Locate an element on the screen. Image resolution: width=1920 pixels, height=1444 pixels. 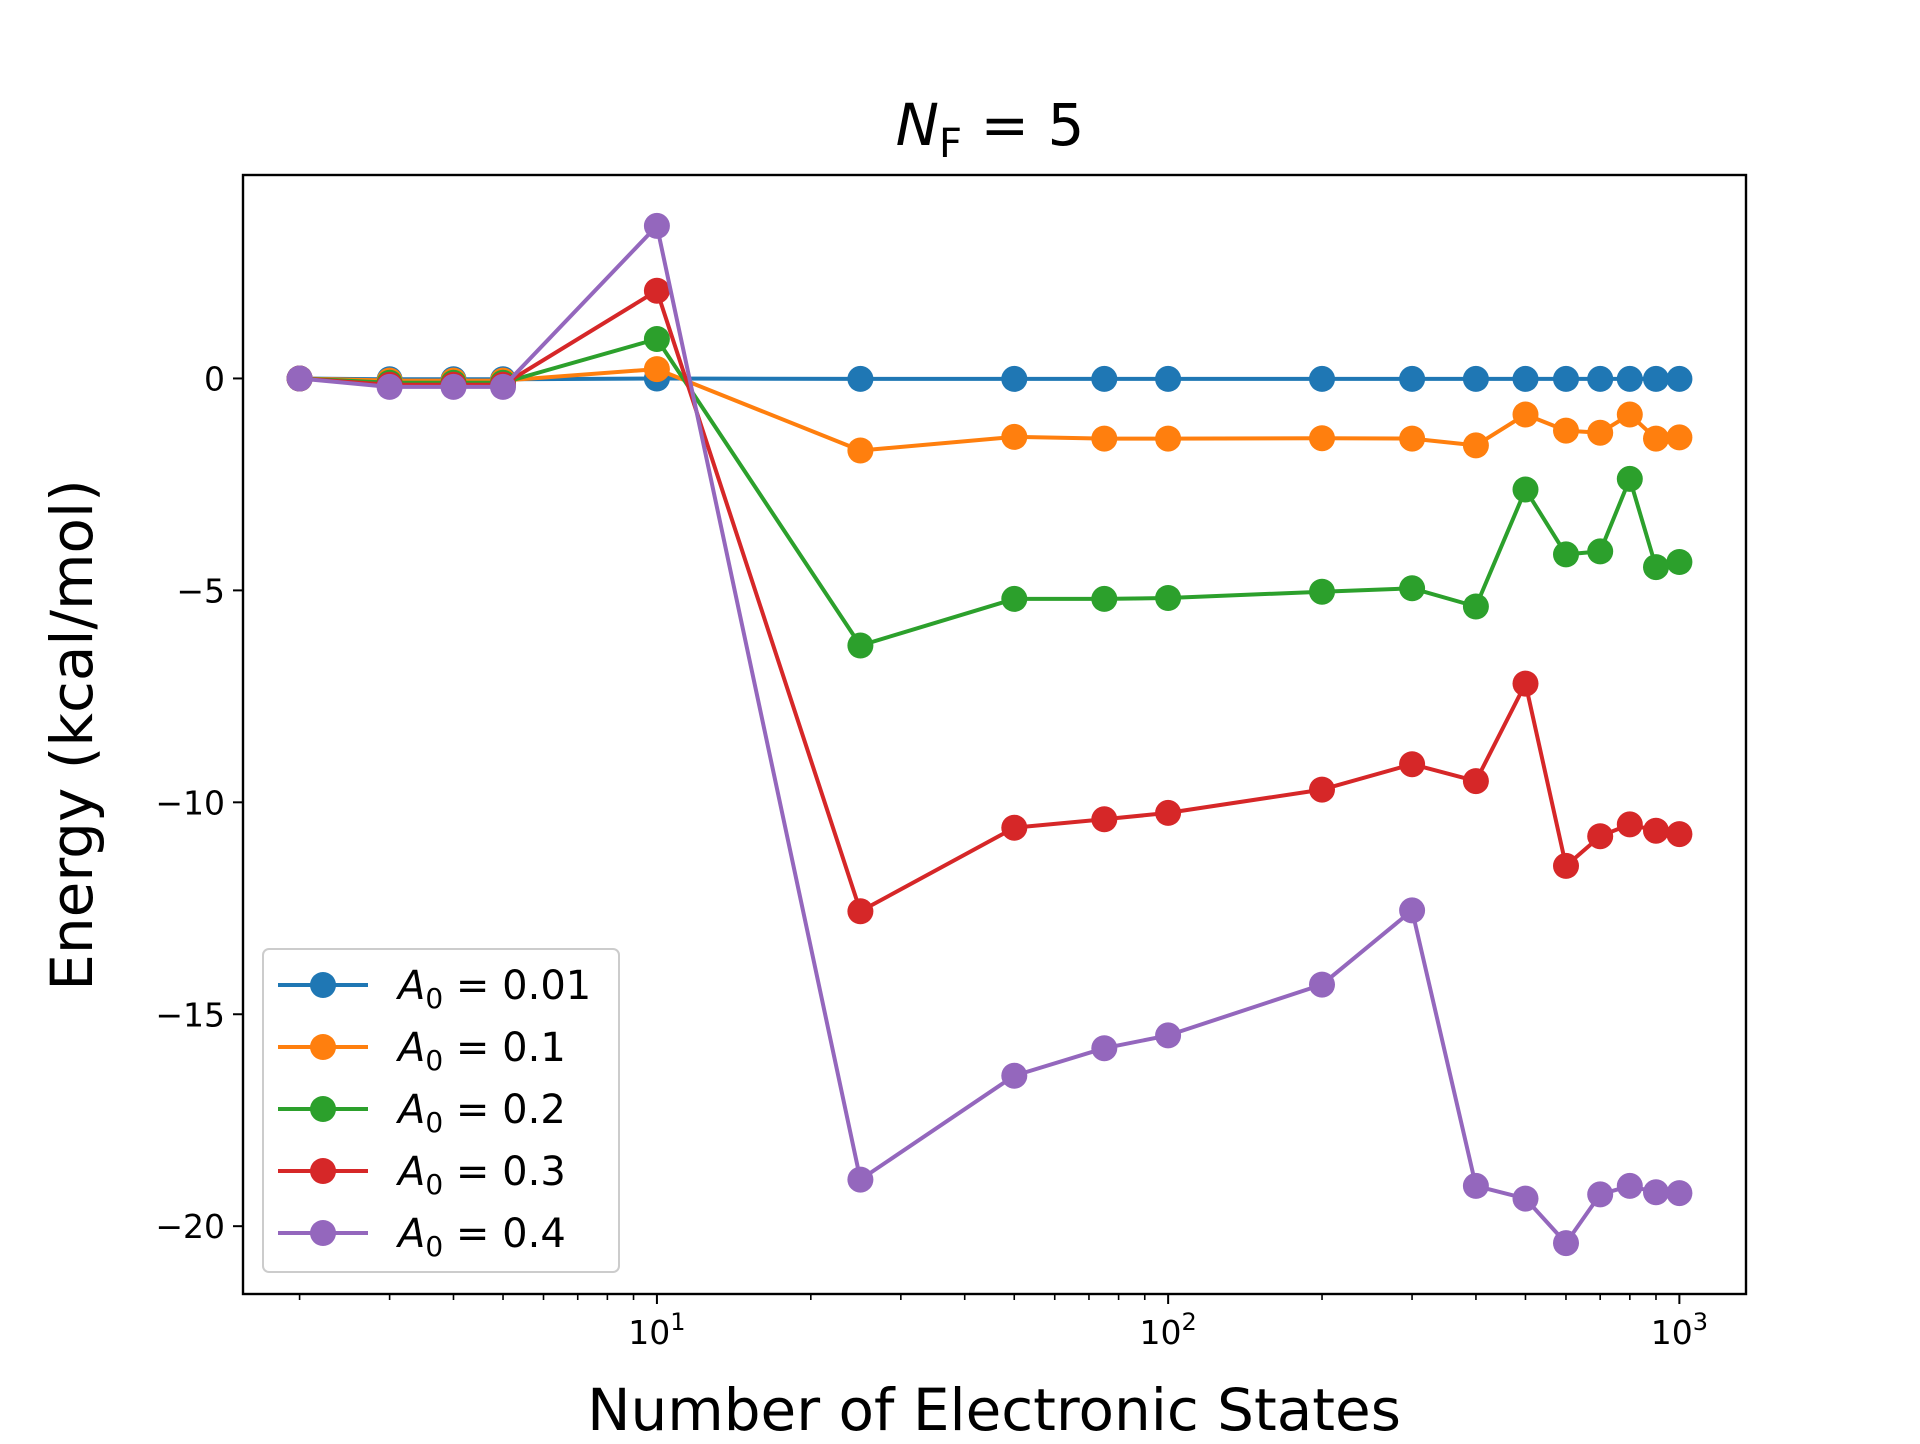
legend-value: = 0.2 is located at coordinates (504, 1110).